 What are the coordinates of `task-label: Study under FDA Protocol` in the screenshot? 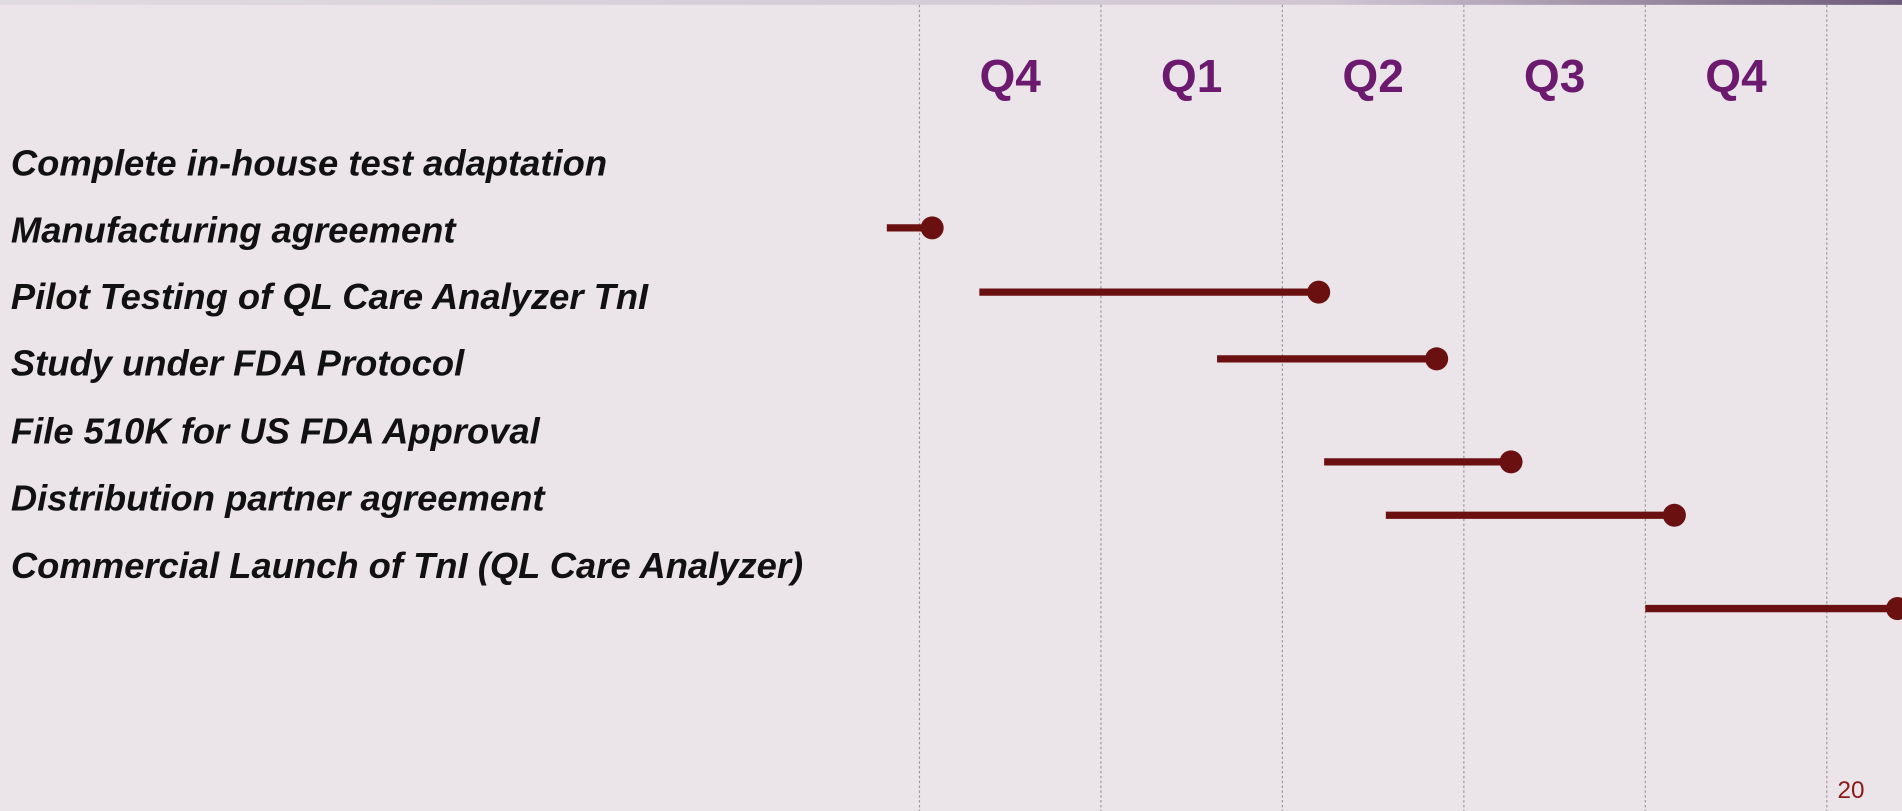 It's located at (238, 363).